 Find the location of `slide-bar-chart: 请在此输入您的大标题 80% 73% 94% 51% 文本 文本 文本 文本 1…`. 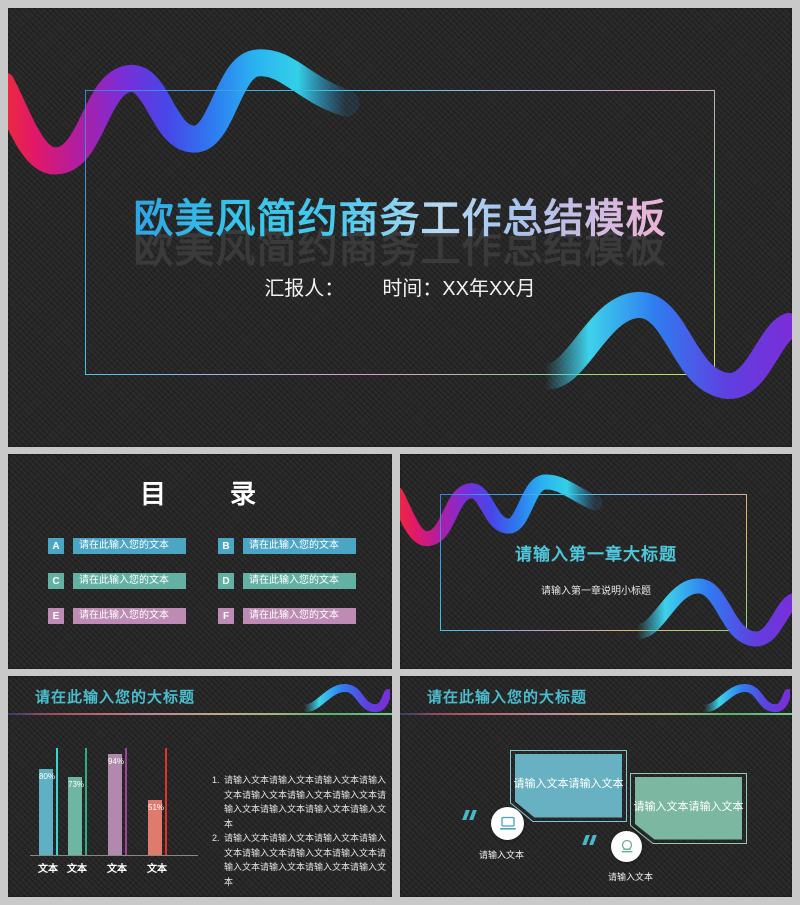

slide-bar-chart: 请在此输入您的大标题 80% 73% 94% 51% 文本 文本 文本 文本 1… is located at coordinates (200, 786).